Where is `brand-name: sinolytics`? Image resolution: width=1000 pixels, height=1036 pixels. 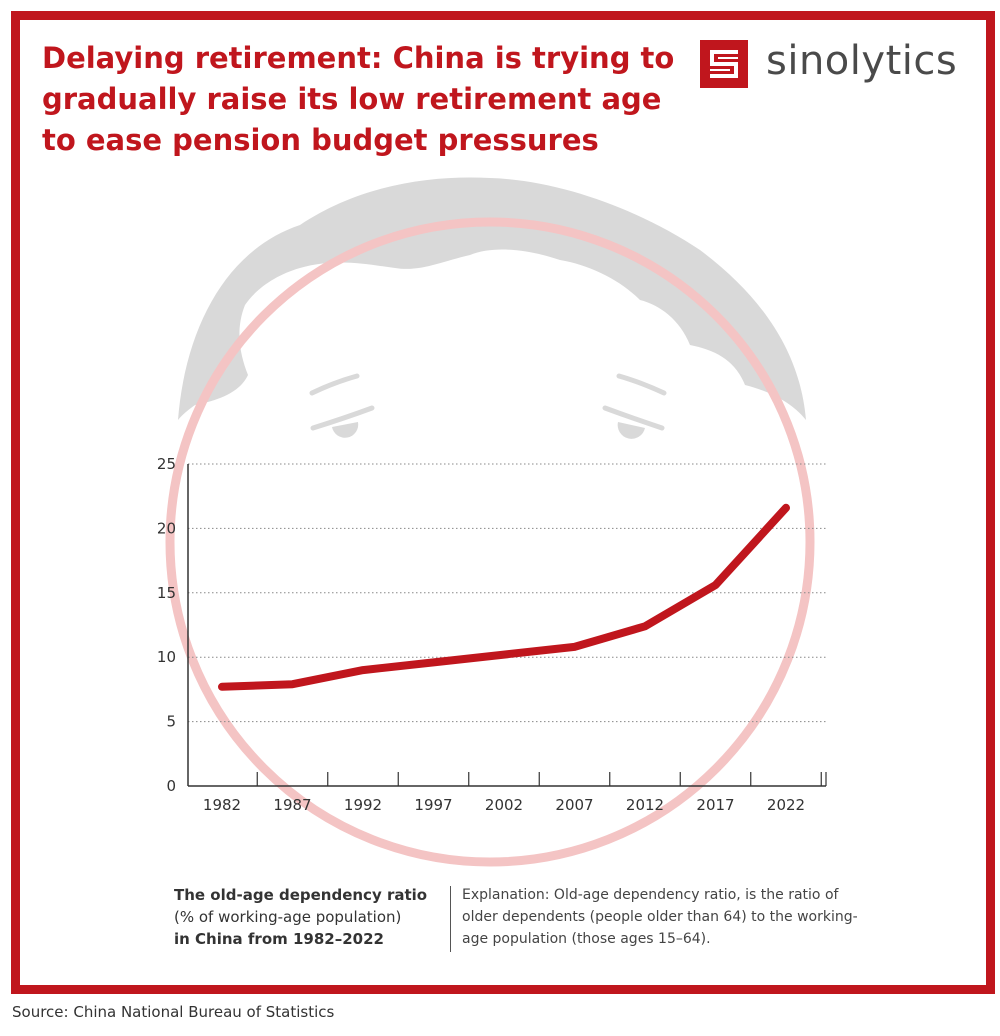 brand-name: sinolytics is located at coordinates (862, 61).